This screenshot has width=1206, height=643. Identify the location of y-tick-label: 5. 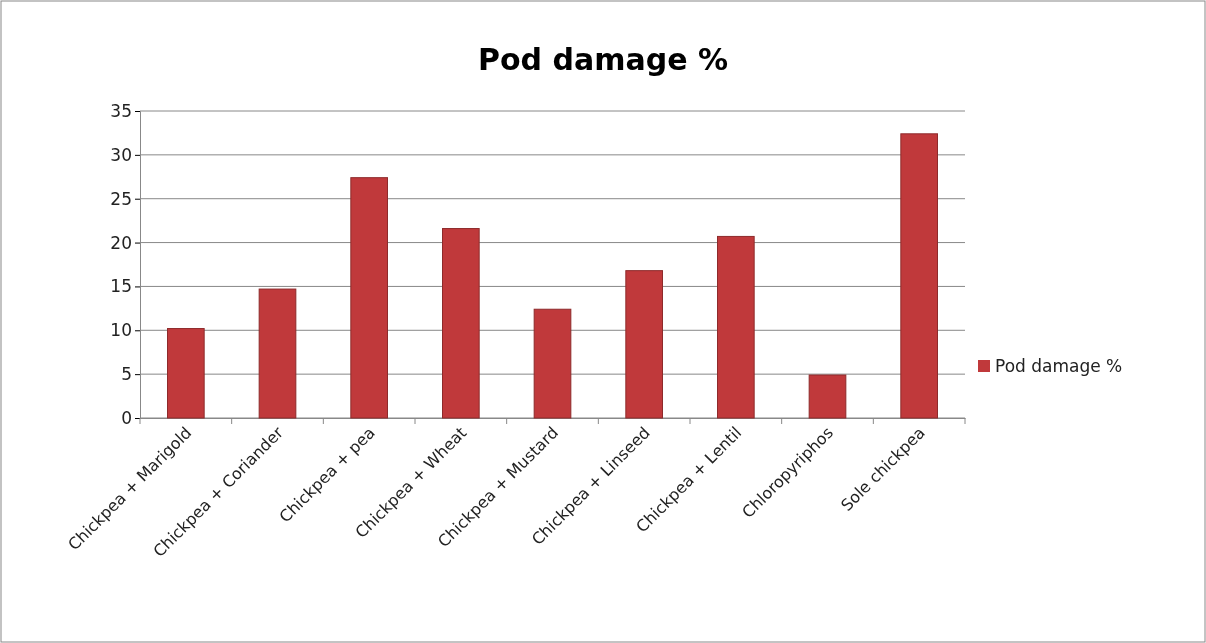
(126, 374).